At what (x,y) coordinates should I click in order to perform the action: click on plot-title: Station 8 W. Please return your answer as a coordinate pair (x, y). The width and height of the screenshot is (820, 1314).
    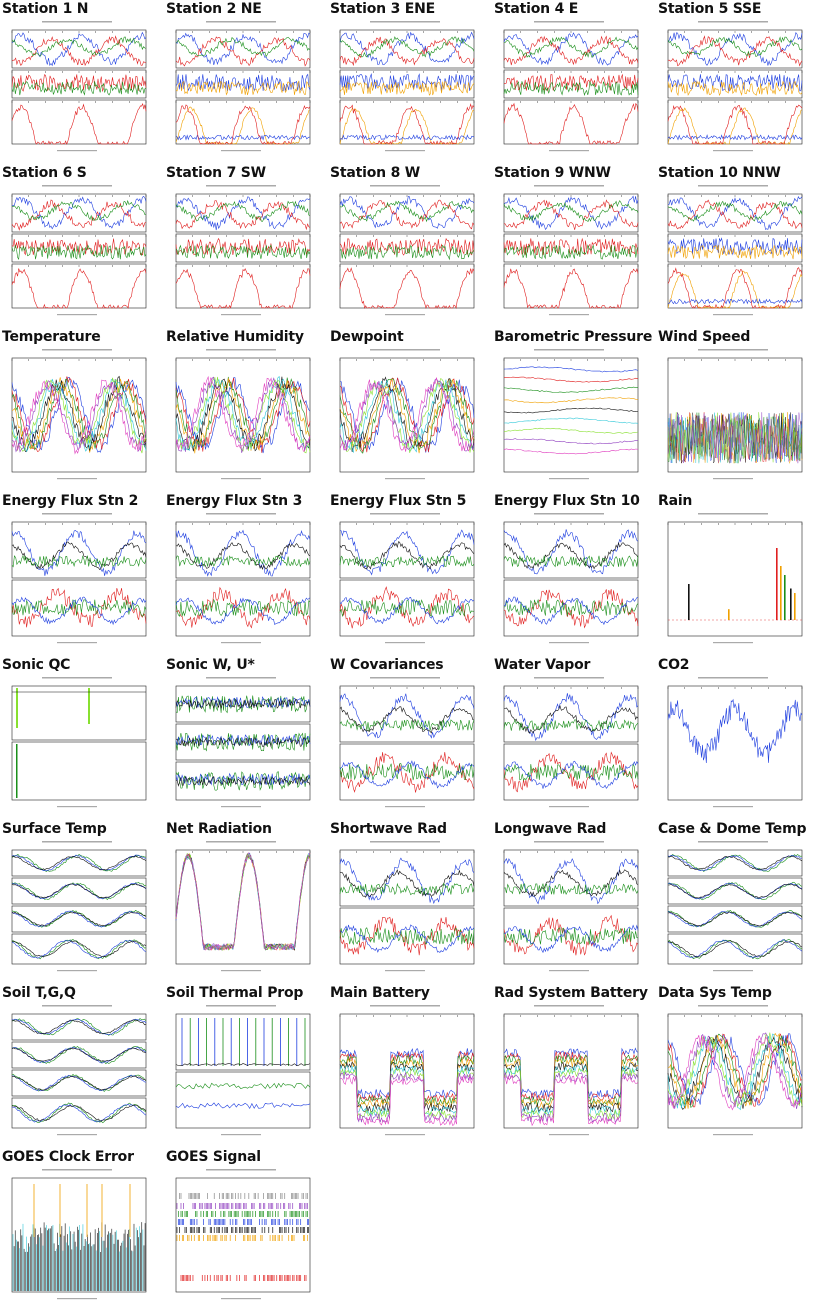
    Looking at the image, I should click on (375, 173).